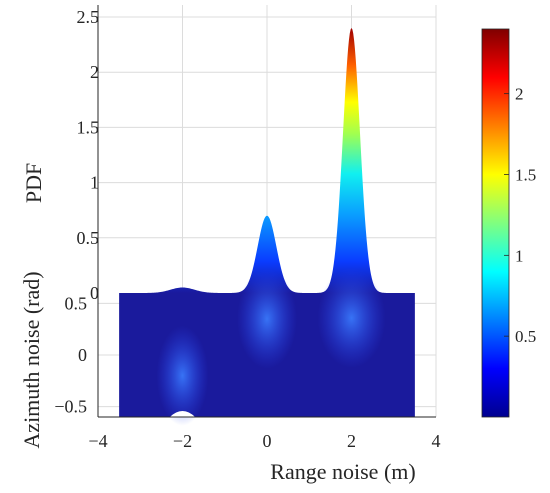 The height and width of the screenshot is (493, 550). Describe the element at coordinates (495, 223) in the screenshot. I see `colorbar-gradient` at that location.